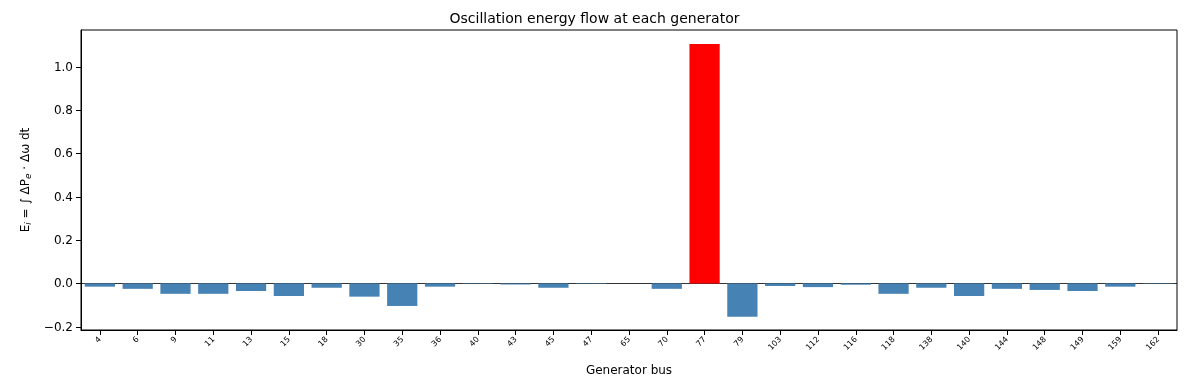 This screenshot has height=390, width=1189. I want to click on y-tick-label: 0.0, so click(63, 283).